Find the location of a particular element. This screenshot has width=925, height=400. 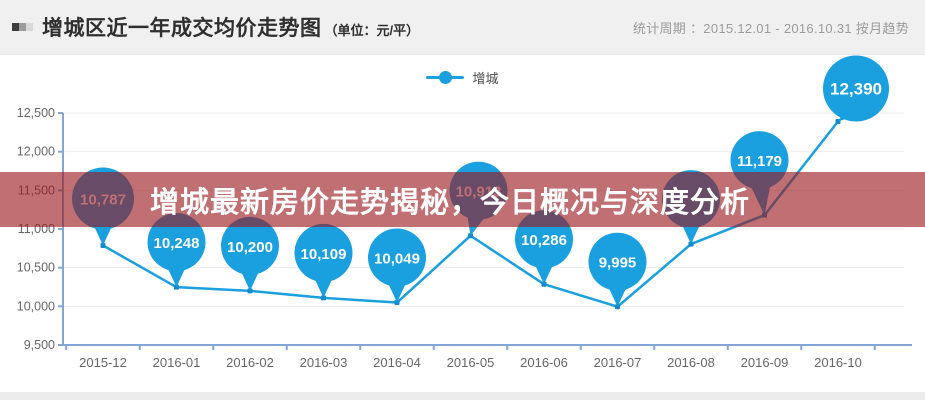

x-axis-label: 2016-02 is located at coordinates (250, 362).